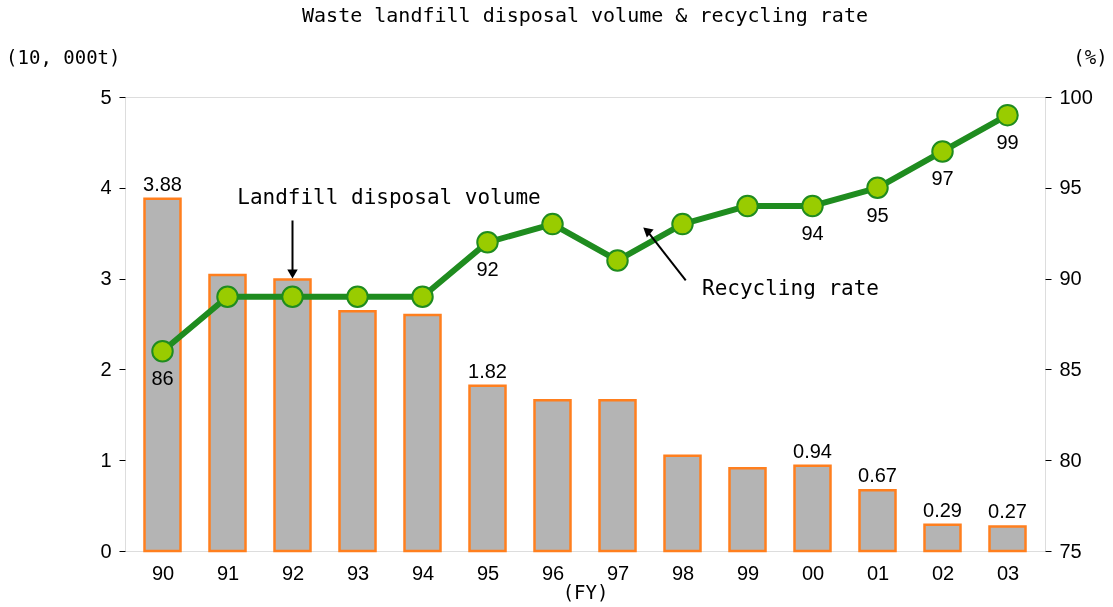 This screenshot has height=607, width=1113. Describe the element at coordinates (553, 572) in the screenshot. I see `x-tick-label: 96` at that location.